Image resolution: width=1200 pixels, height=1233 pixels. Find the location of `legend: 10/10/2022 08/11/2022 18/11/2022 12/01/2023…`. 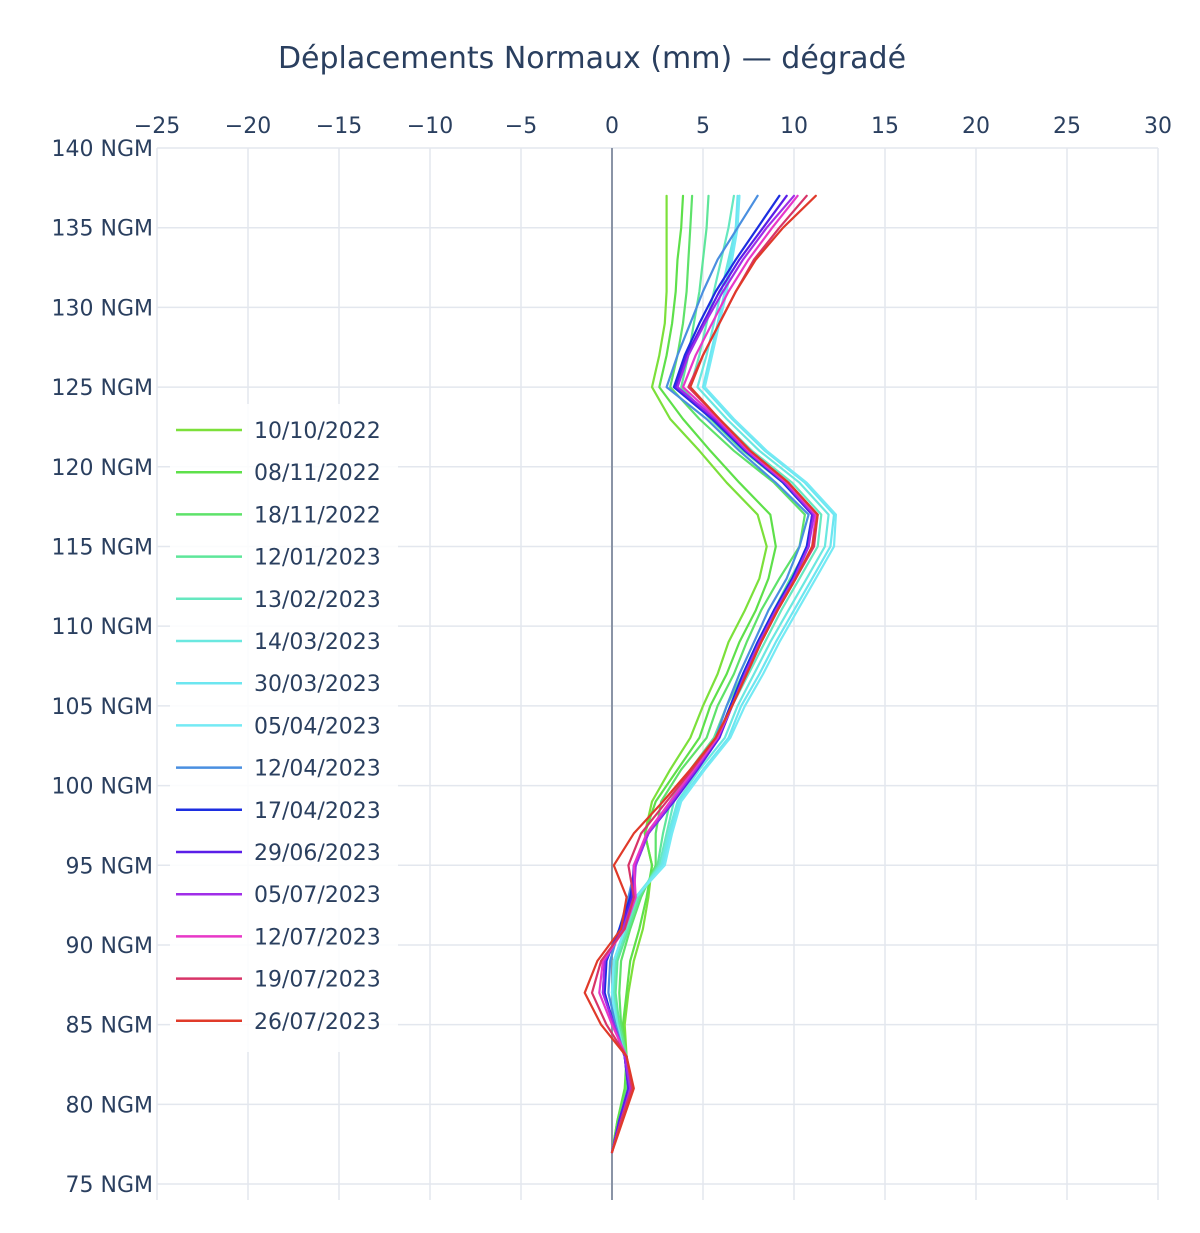

legend: 10/10/2022 08/11/2022 18/11/2022 12/01/2023… is located at coordinates (284, 728).